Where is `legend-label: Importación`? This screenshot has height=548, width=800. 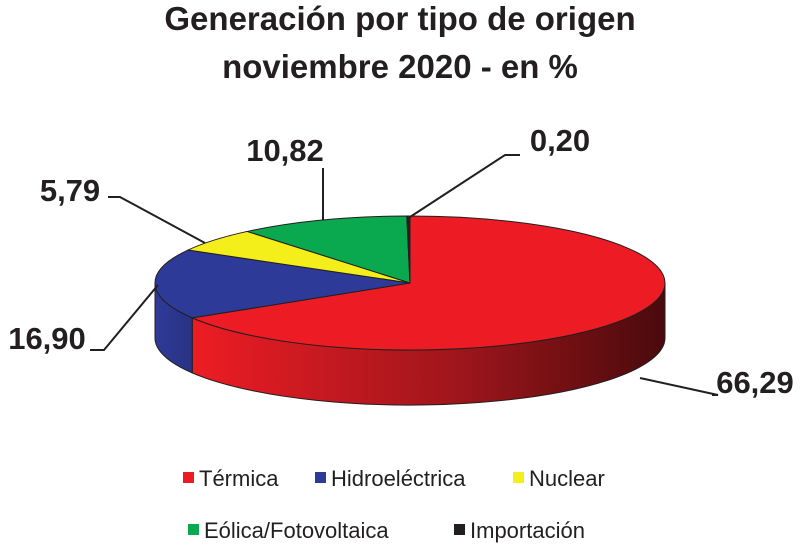
legend-label: Importación is located at coordinates (527, 530).